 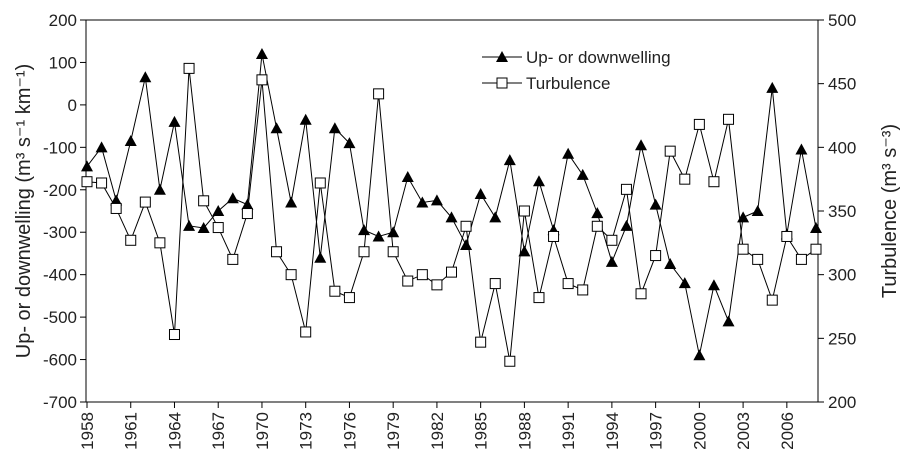 I want to click on x-tick-label: 2006, so click(x=787, y=431).